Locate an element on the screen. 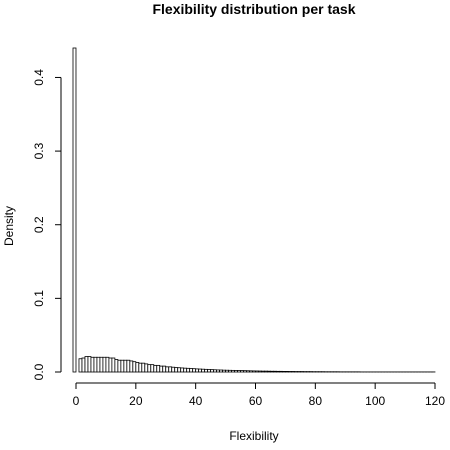 The width and height of the screenshot is (450, 450). x-tick-label: 0 is located at coordinates (76, 401).